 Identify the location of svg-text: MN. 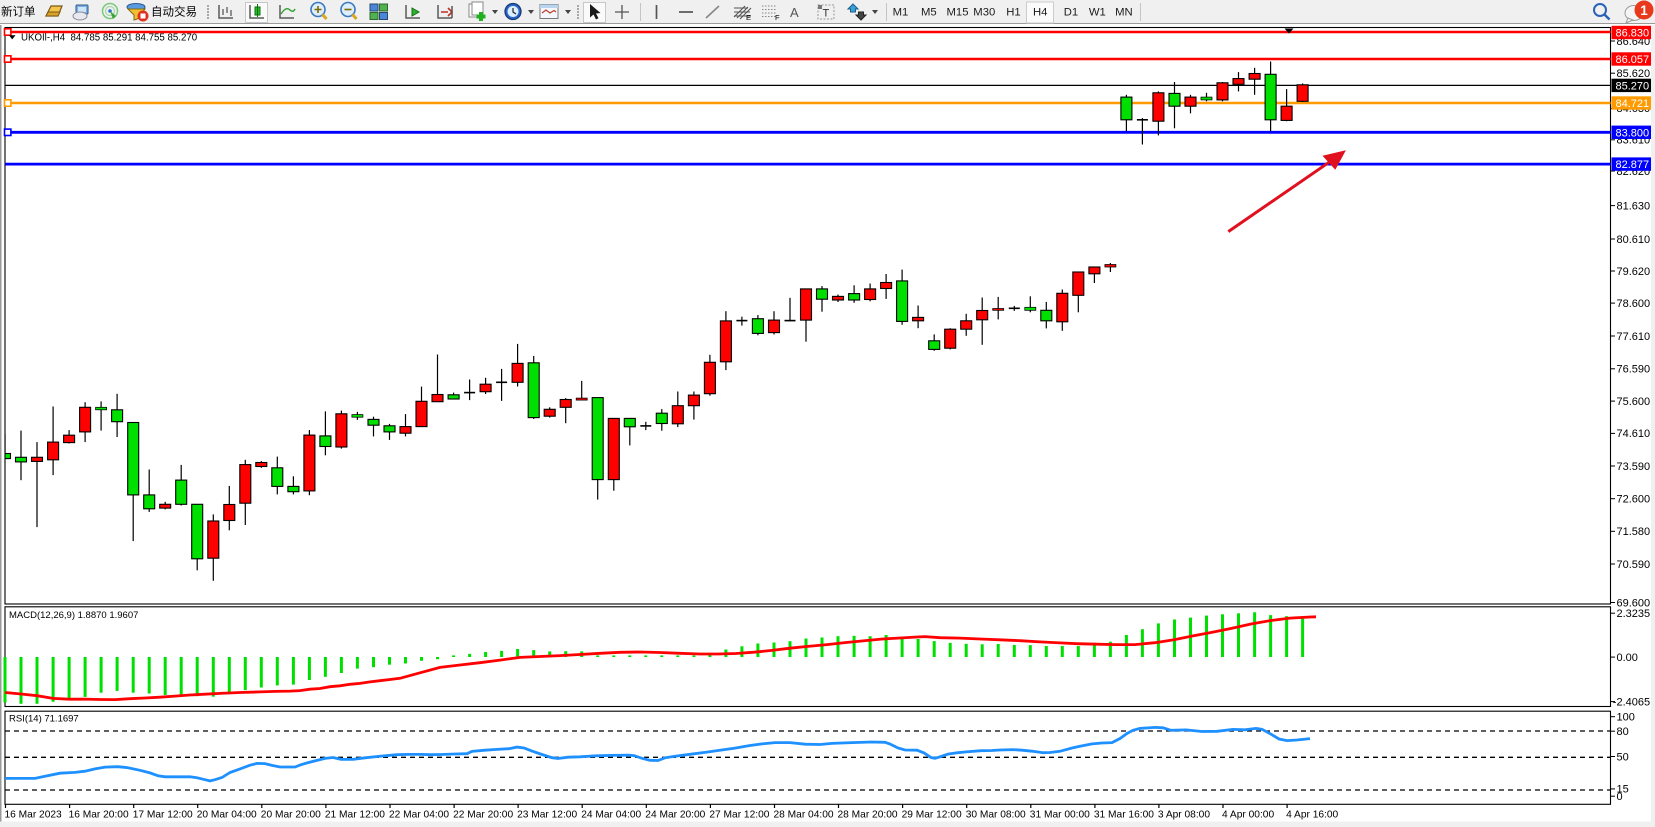
(1124, 13).